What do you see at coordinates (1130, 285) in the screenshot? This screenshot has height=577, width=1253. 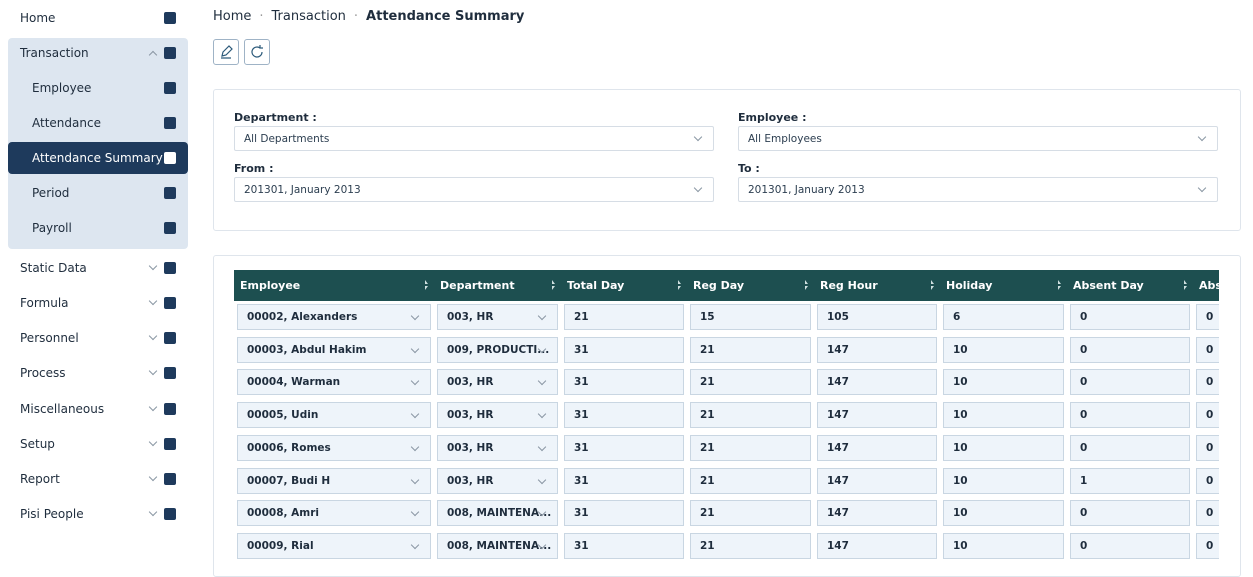 I see `column-header: Absent Day` at bounding box center [1130, 285].